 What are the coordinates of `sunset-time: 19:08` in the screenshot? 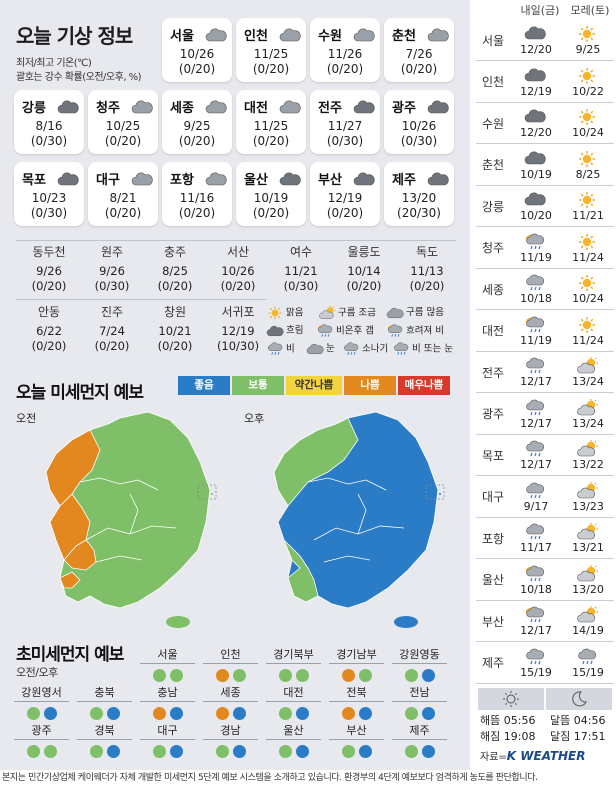 It's located at (519, 736).